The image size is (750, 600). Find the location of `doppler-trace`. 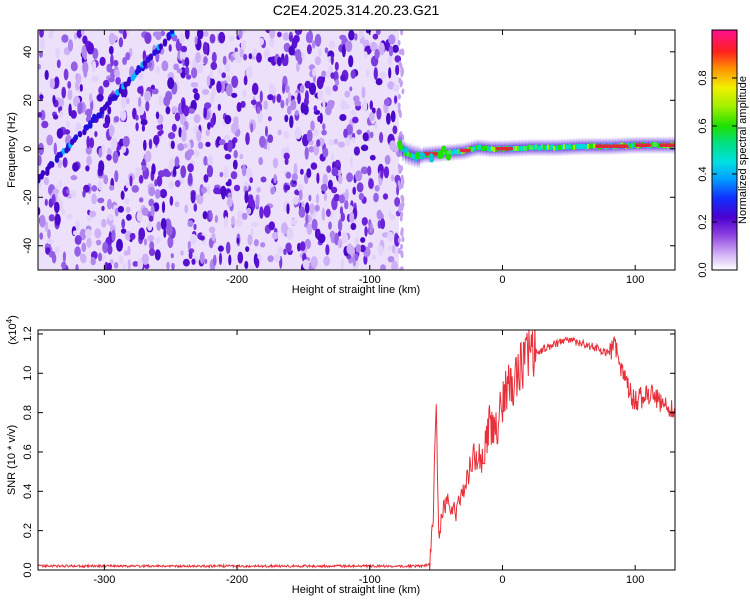

doppler-trace is located at coordinates (106, 107).